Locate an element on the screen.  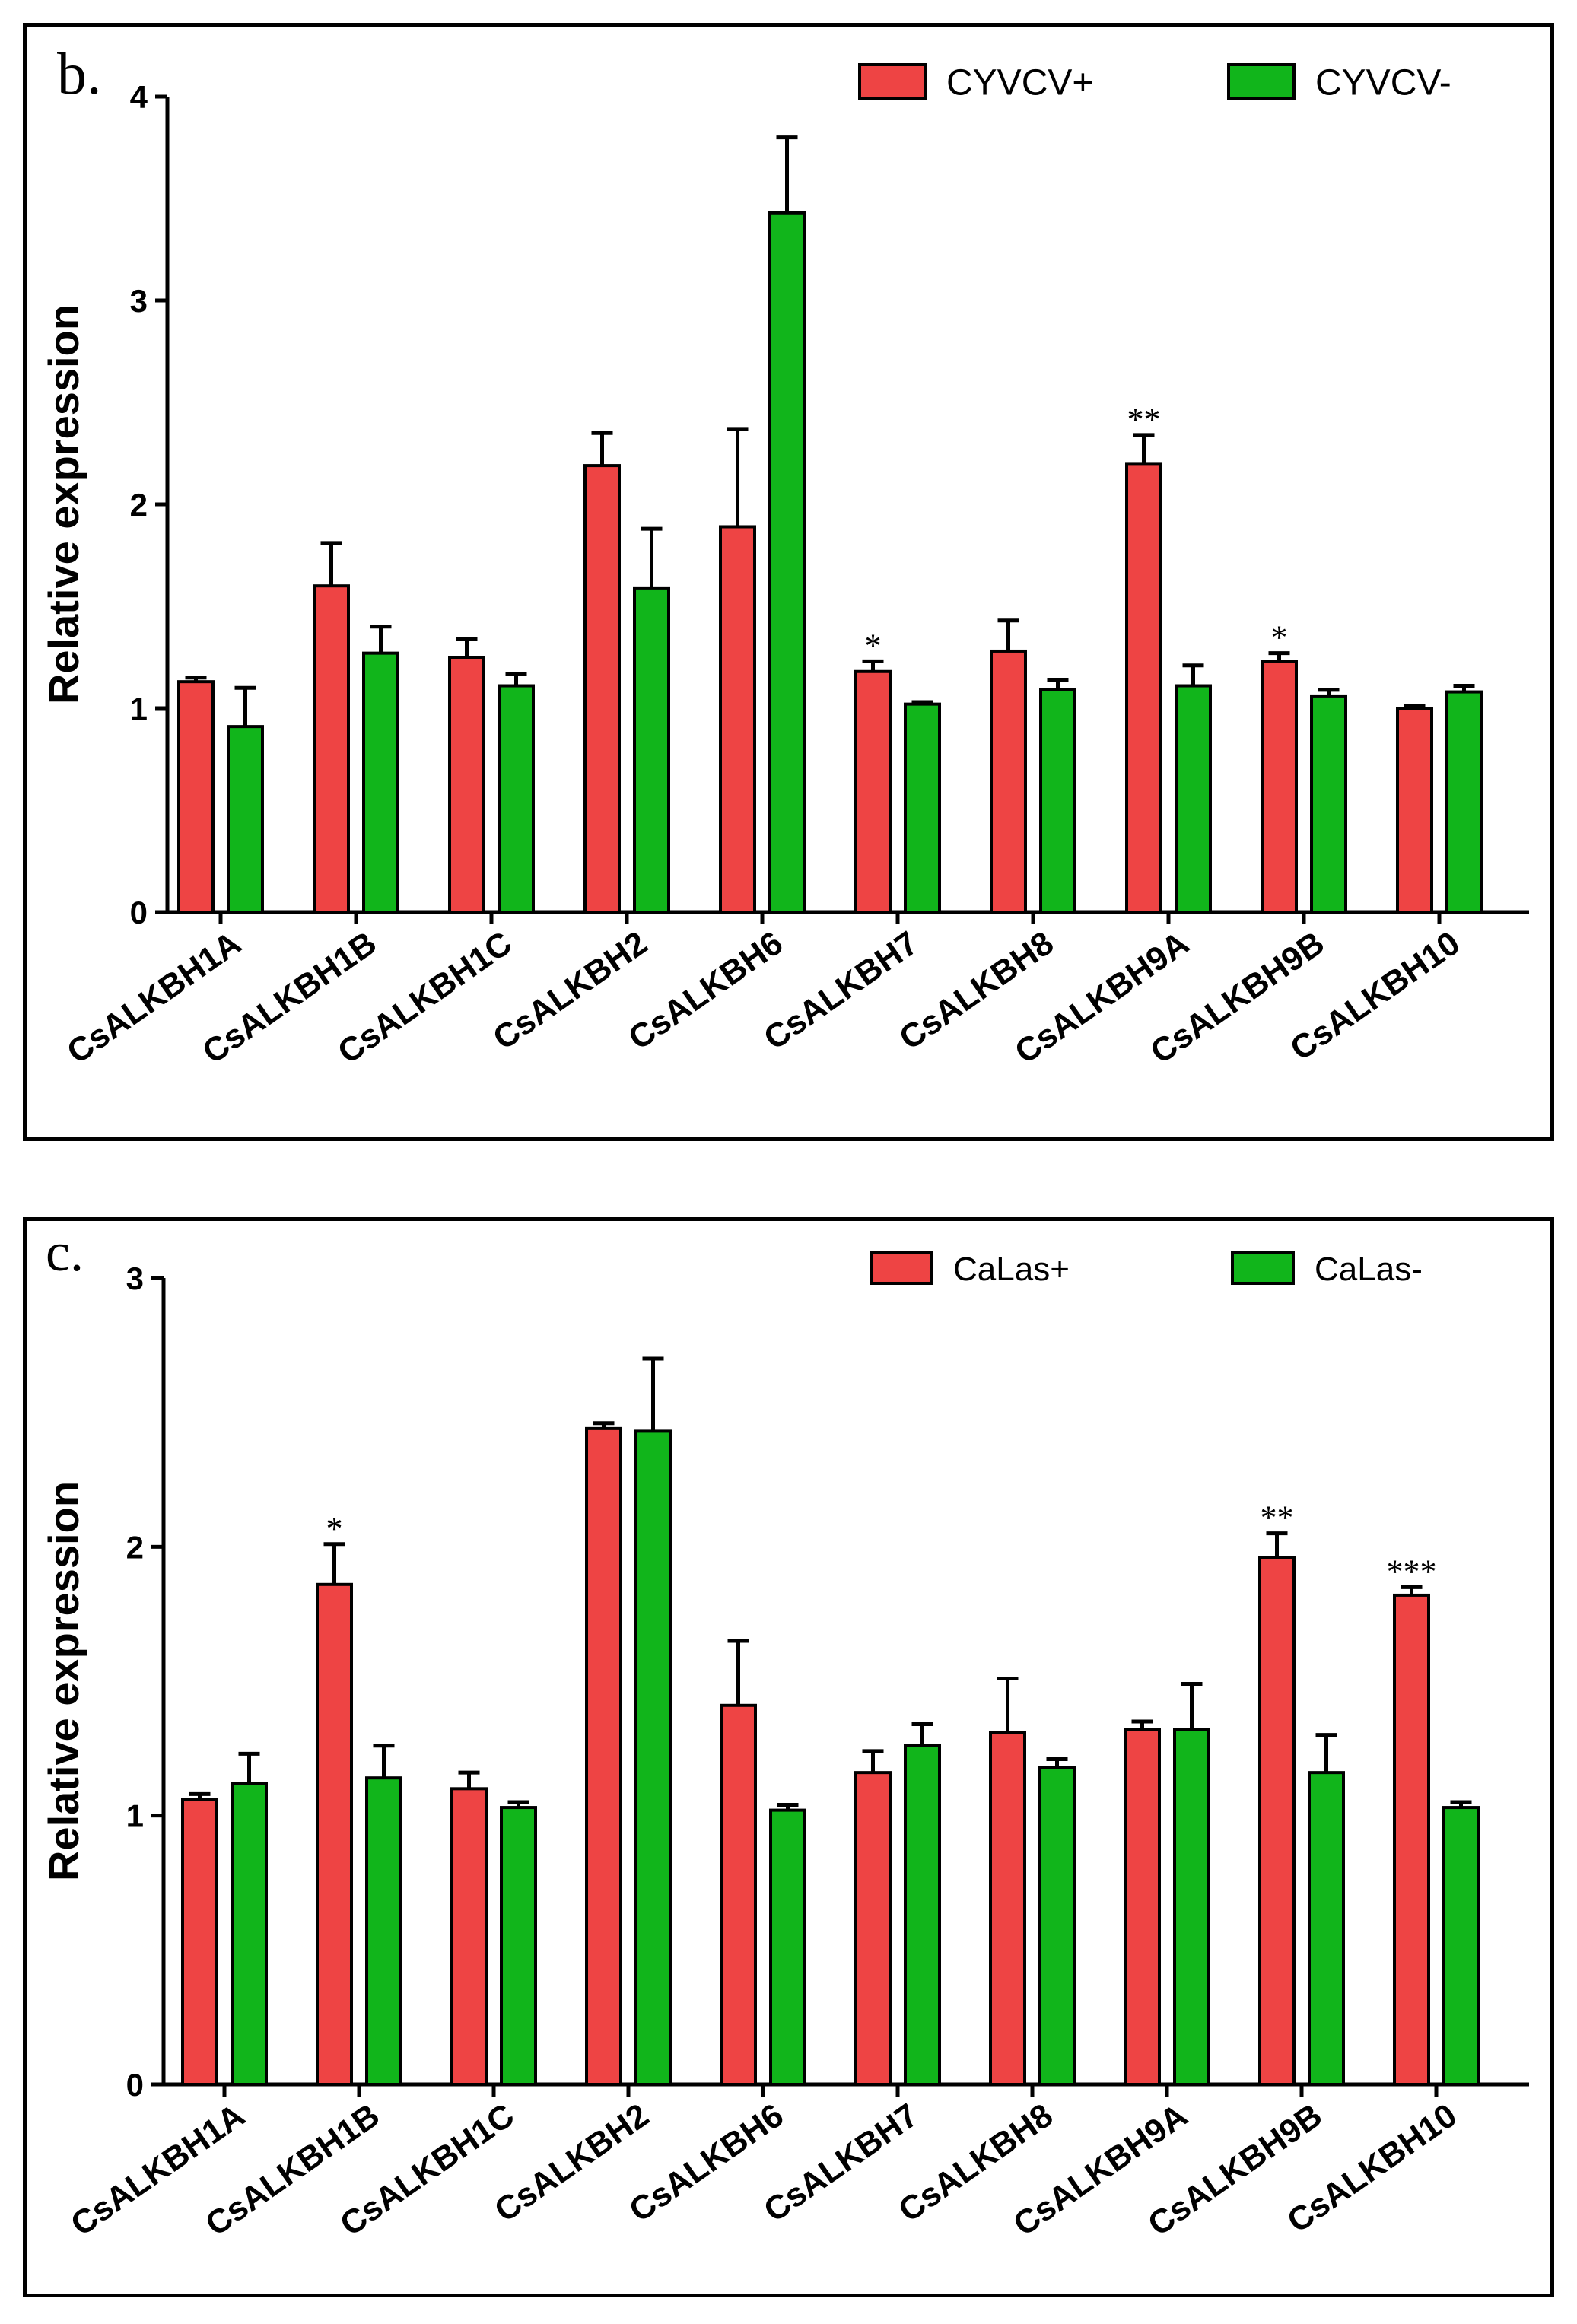
legend-label: CaLas- is located at coordinates (1369, 1270).